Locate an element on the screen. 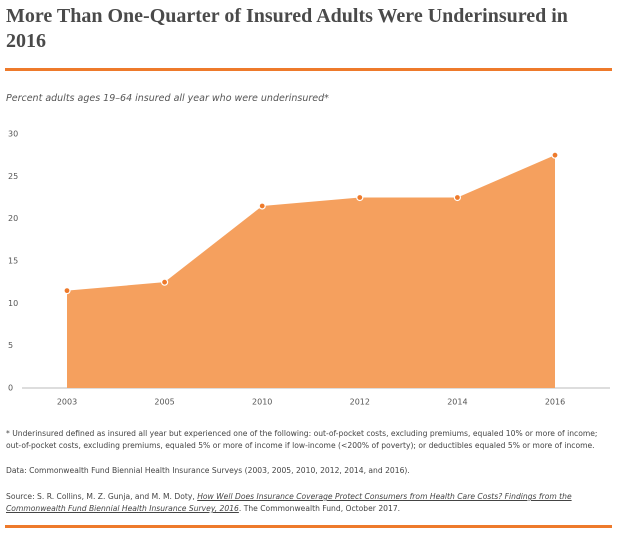 The width and height of the screenshot is (624, 538). y-tick-label: 20 is located at coordinates (13, 218).